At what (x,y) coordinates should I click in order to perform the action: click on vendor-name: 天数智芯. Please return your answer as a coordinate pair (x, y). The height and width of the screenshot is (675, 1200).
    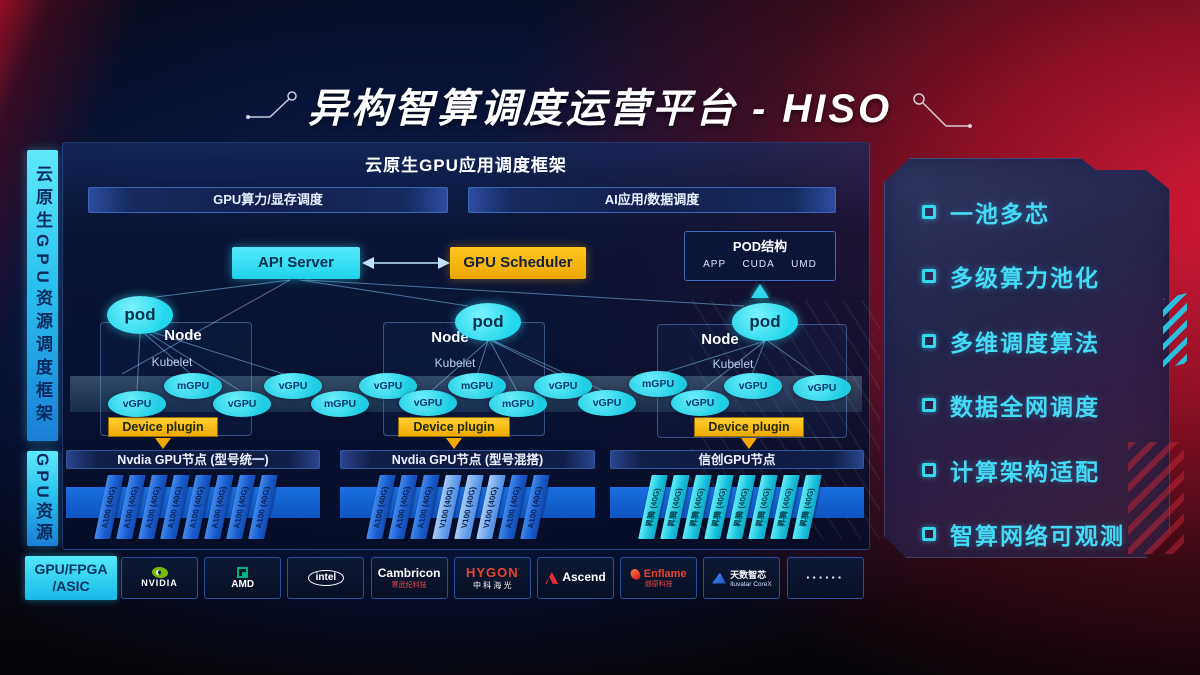
    Looking at the image, I should click on (748, 575).